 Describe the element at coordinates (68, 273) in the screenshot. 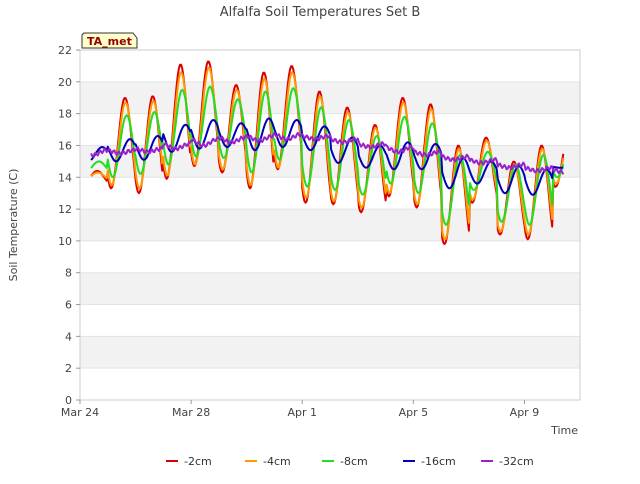

I see `y-tick-label: 8` at that location.